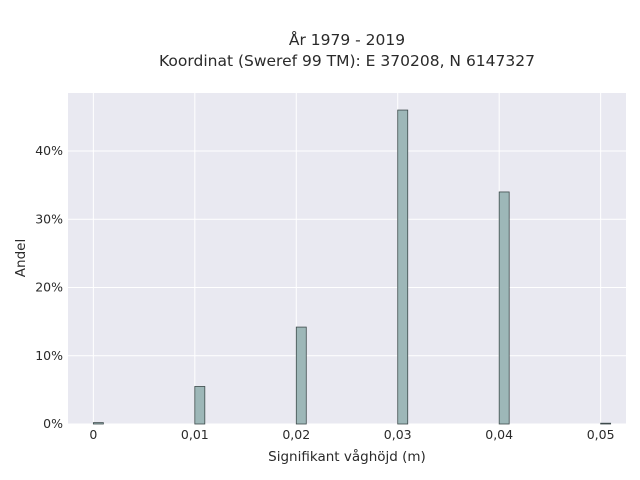  Describe the element at coordinates (398, 434) in the screenshot. I see `x-tick-label: 0,03` at that location.